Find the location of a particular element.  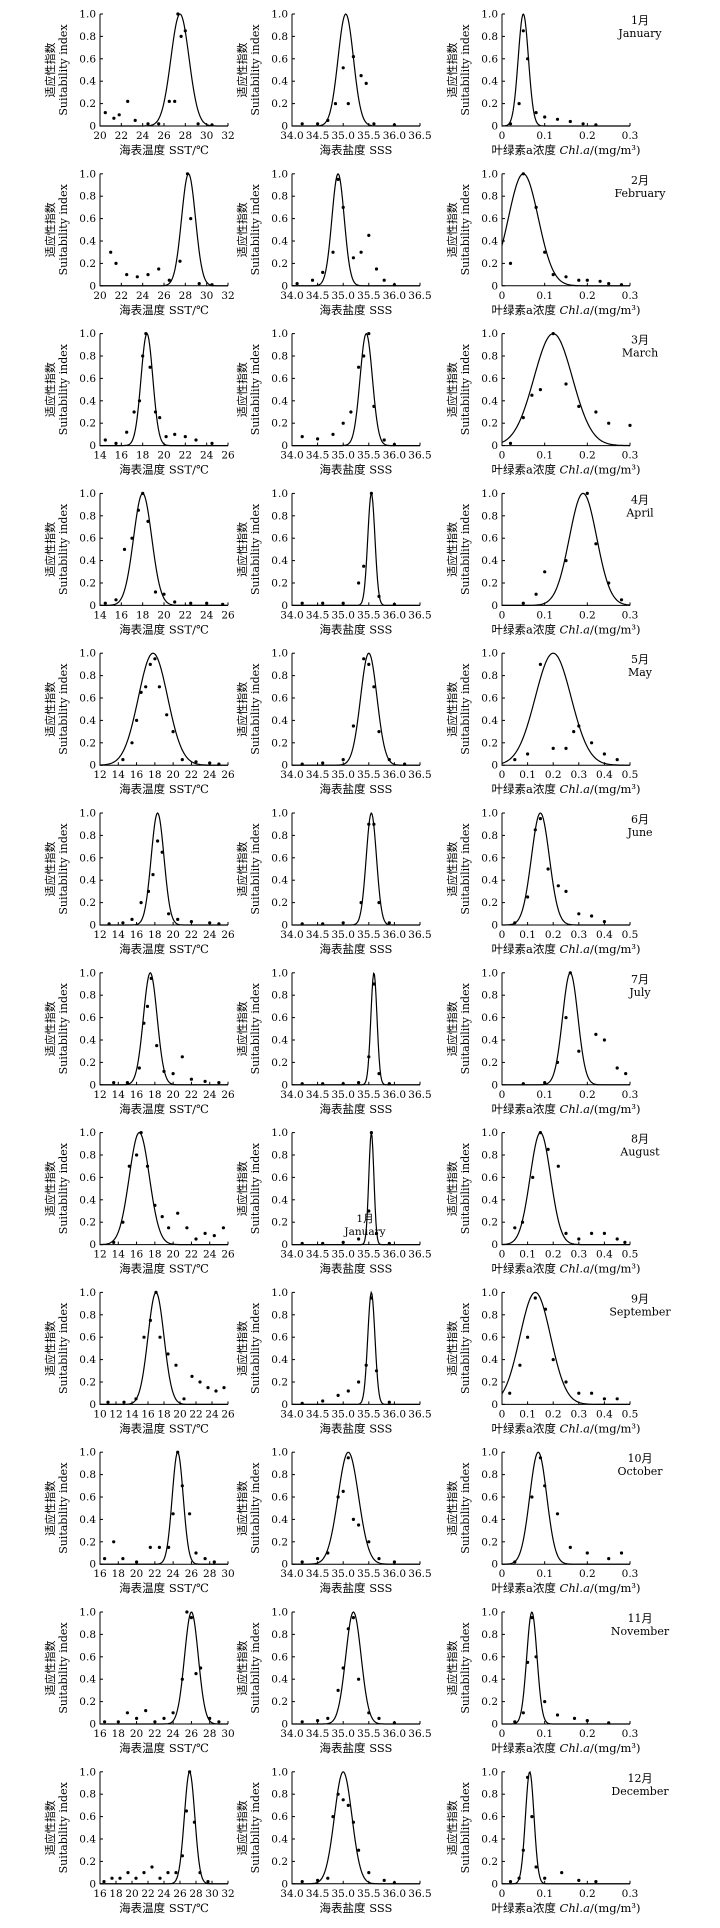

x-tick-label: 36.0 is located at coordinates (394, 136).